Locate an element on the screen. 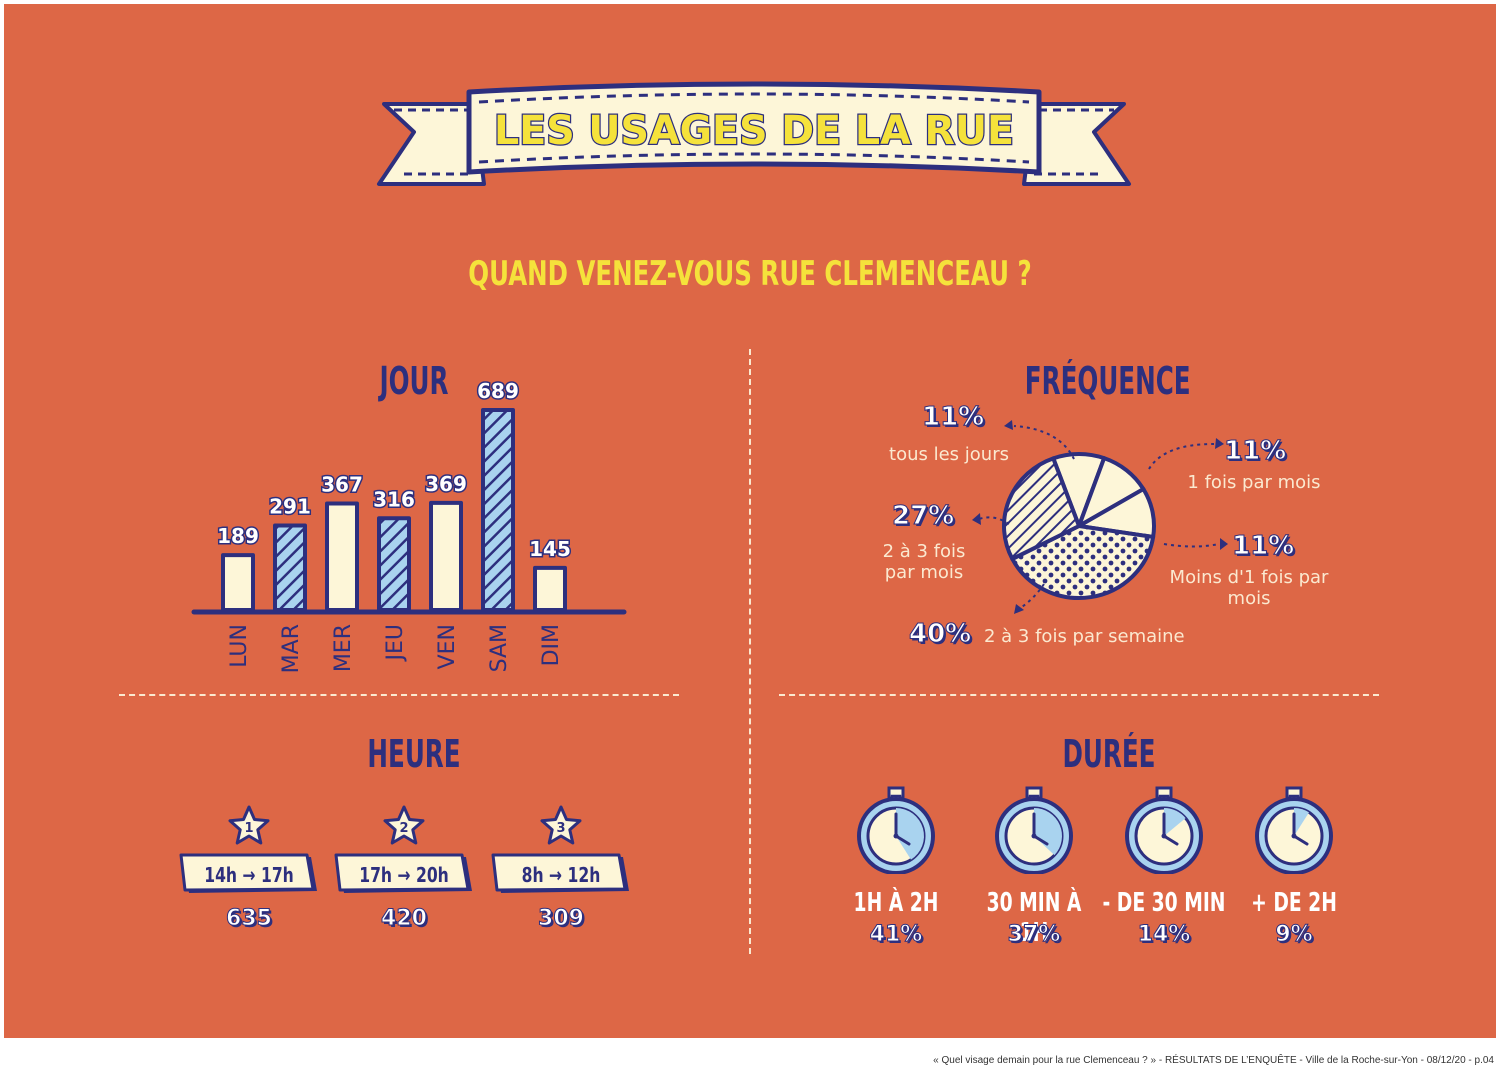 This screenshot has height=1072, width=1500. heure-title: HEURE is located at coordinates (414, 754).